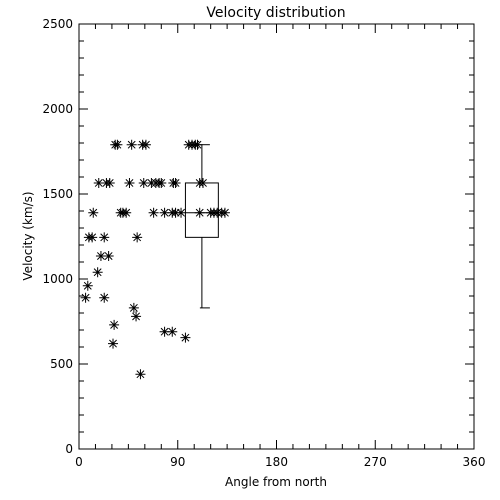 The width and height of the screenshot is (500, 500). Describe the element at coordinates (275, 13) in the screenshot. I see `chart-title: Velocity distribution` at that location.